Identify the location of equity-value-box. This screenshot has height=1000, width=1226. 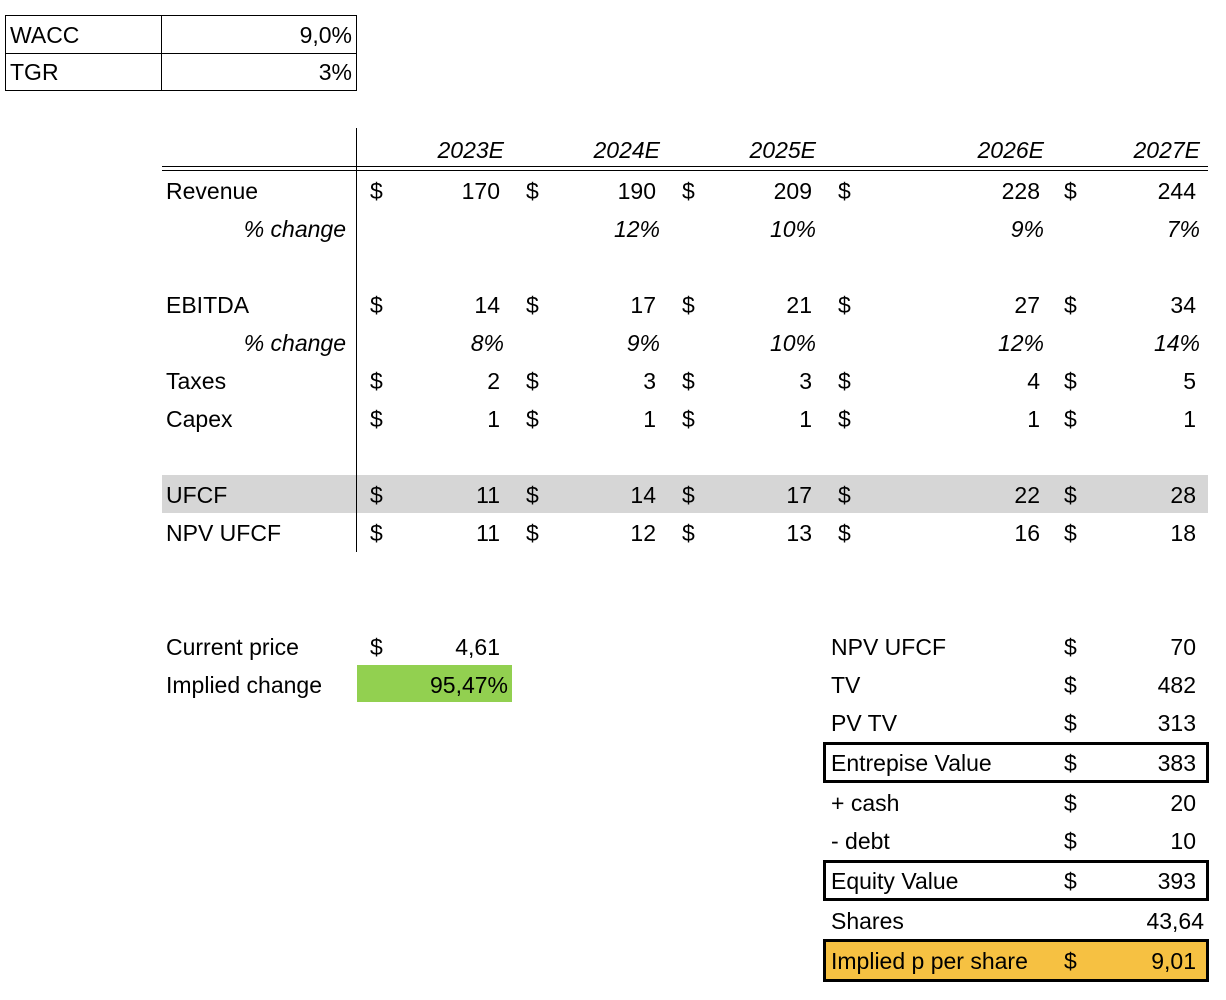
(1016, 880).